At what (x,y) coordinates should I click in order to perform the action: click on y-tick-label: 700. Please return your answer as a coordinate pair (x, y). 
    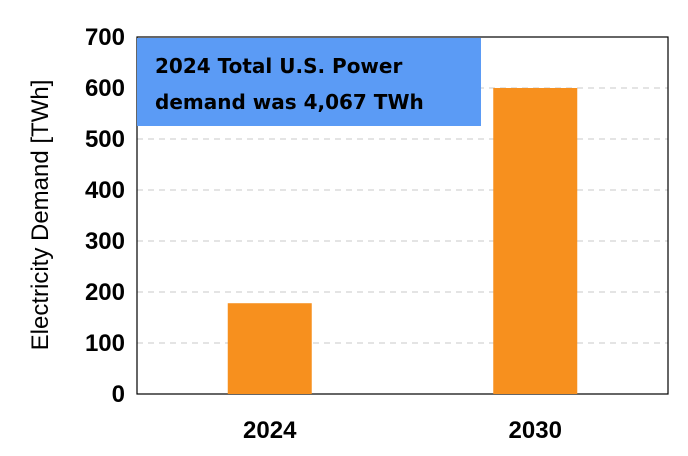
    Looking at the image, I should click on (105, 37).